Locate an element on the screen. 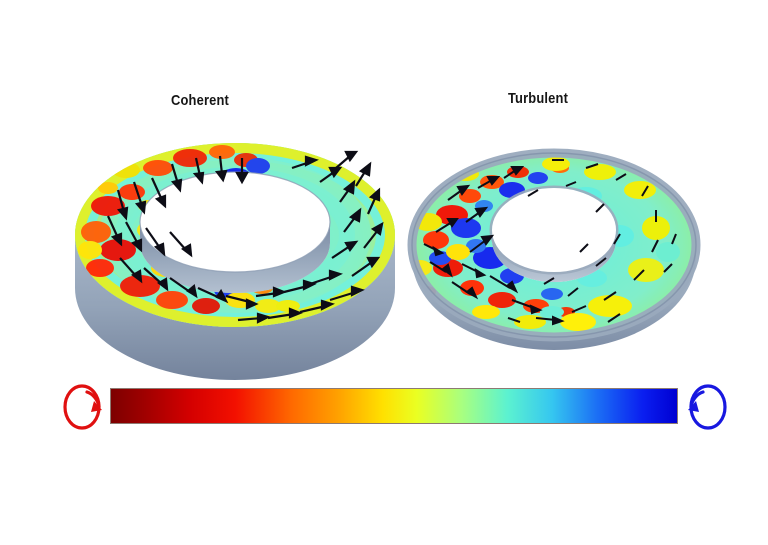  turbulent-inner-sidewall is located at coordinates (554, 256).